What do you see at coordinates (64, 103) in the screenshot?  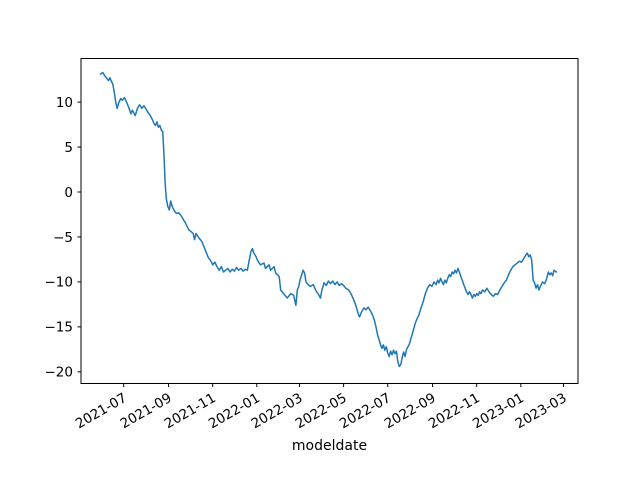 I see `y-tick-label: 10` at bounding box center [64, 103].